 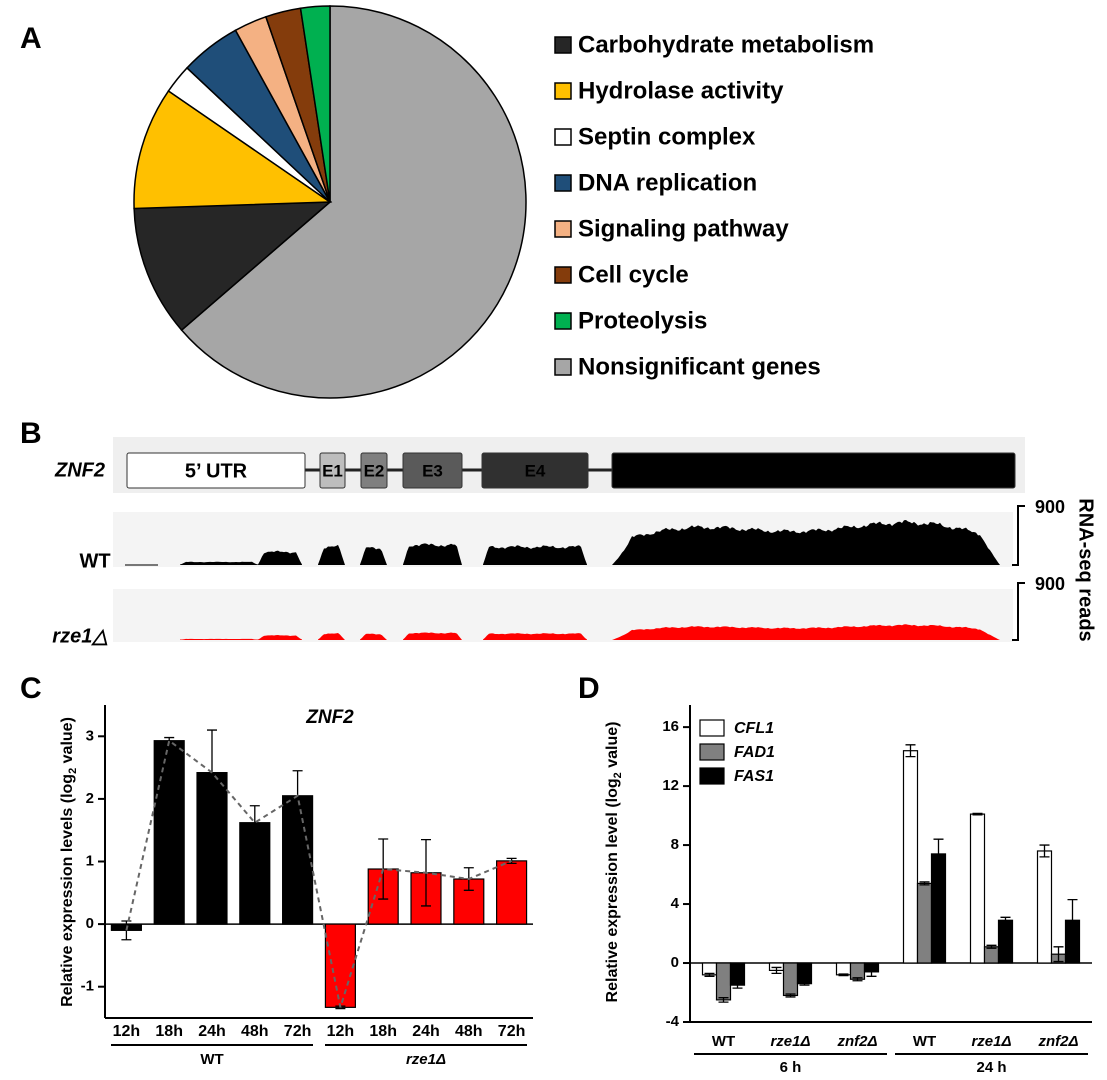 I want to click on y-tick-label: 12, so click(x=670, y=785).